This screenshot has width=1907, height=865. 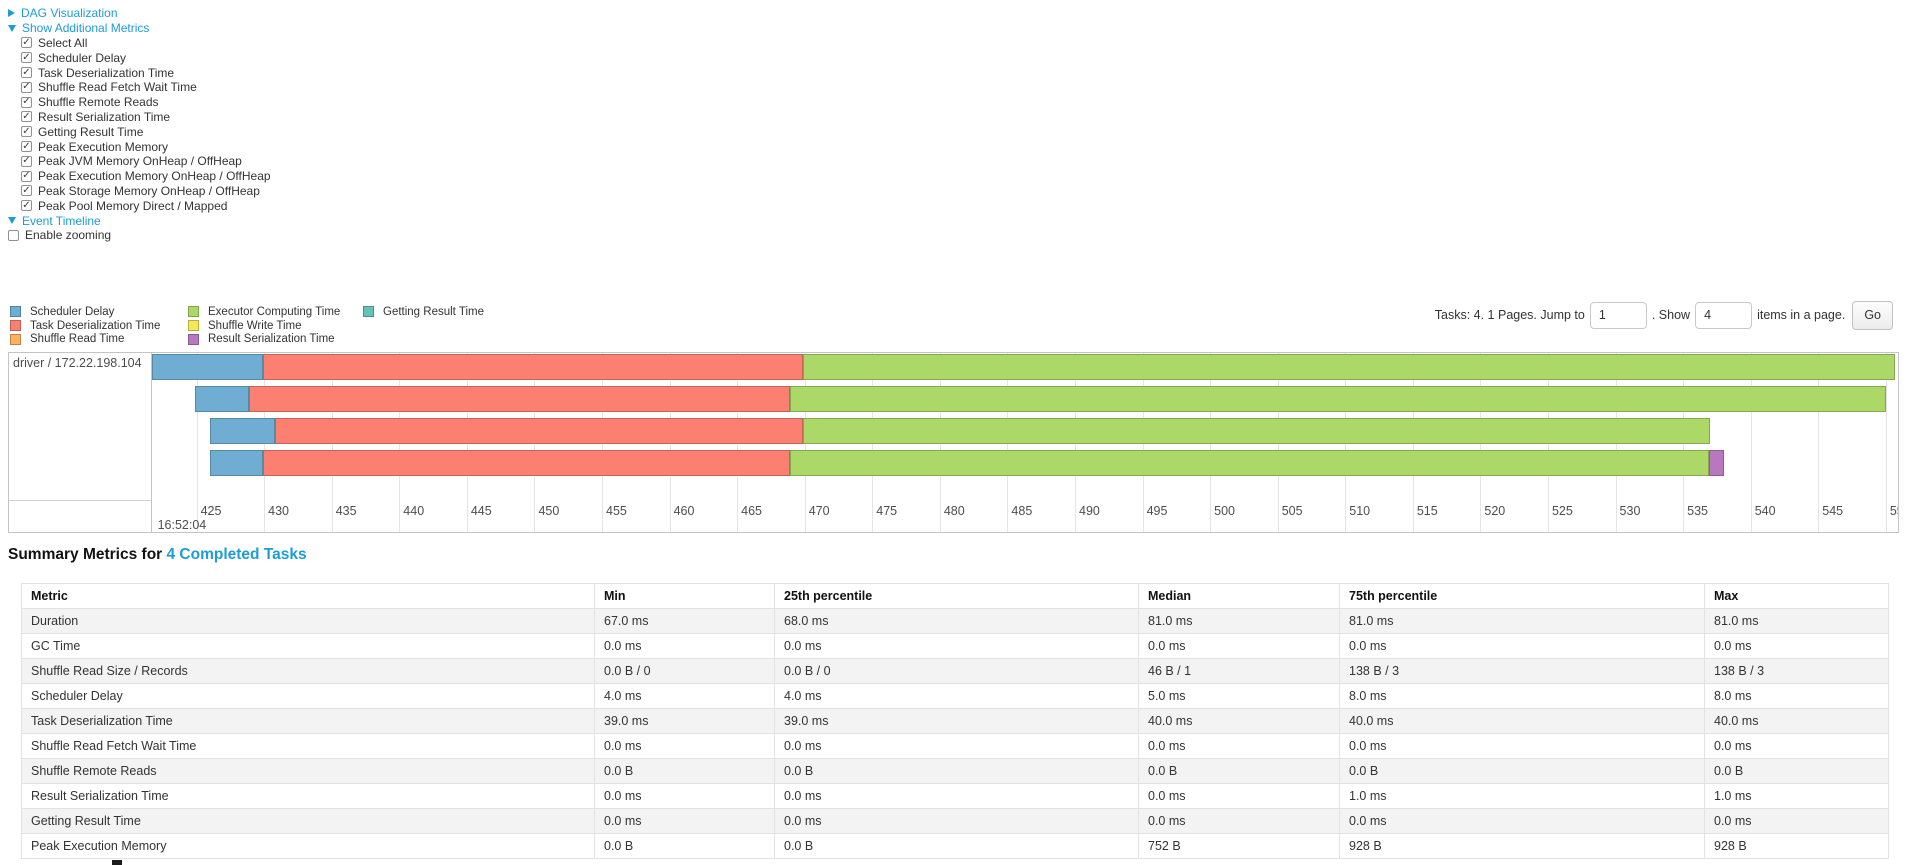 What do you see at coordinates (1349, 367) in the screenshot?
I see `task-1-executor-computing-bar` at bounding box center [1349, 367].